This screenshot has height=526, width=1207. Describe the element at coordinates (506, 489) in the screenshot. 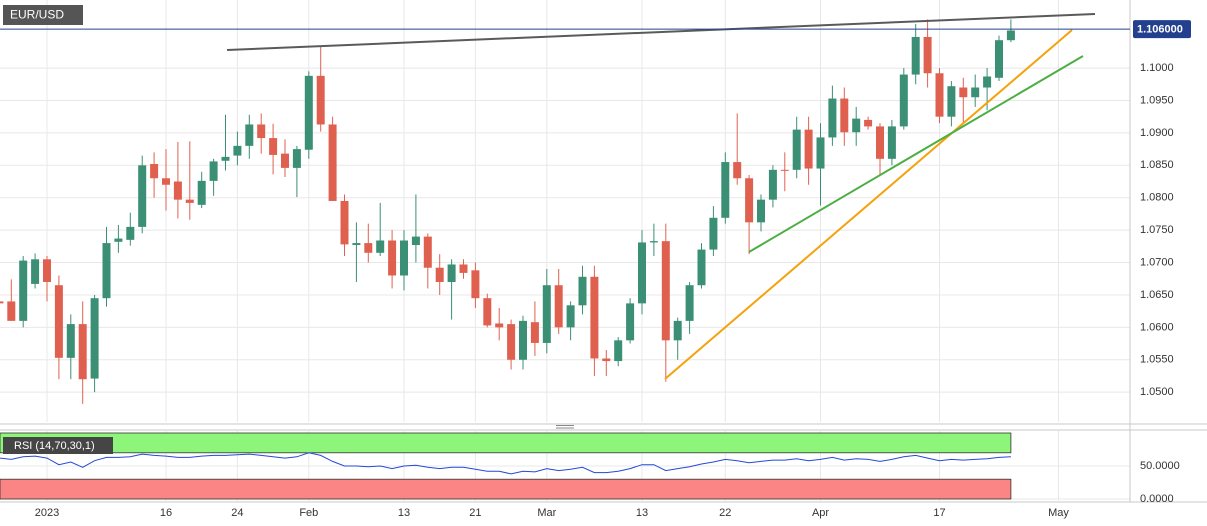

I see `oversold-band` at that location.